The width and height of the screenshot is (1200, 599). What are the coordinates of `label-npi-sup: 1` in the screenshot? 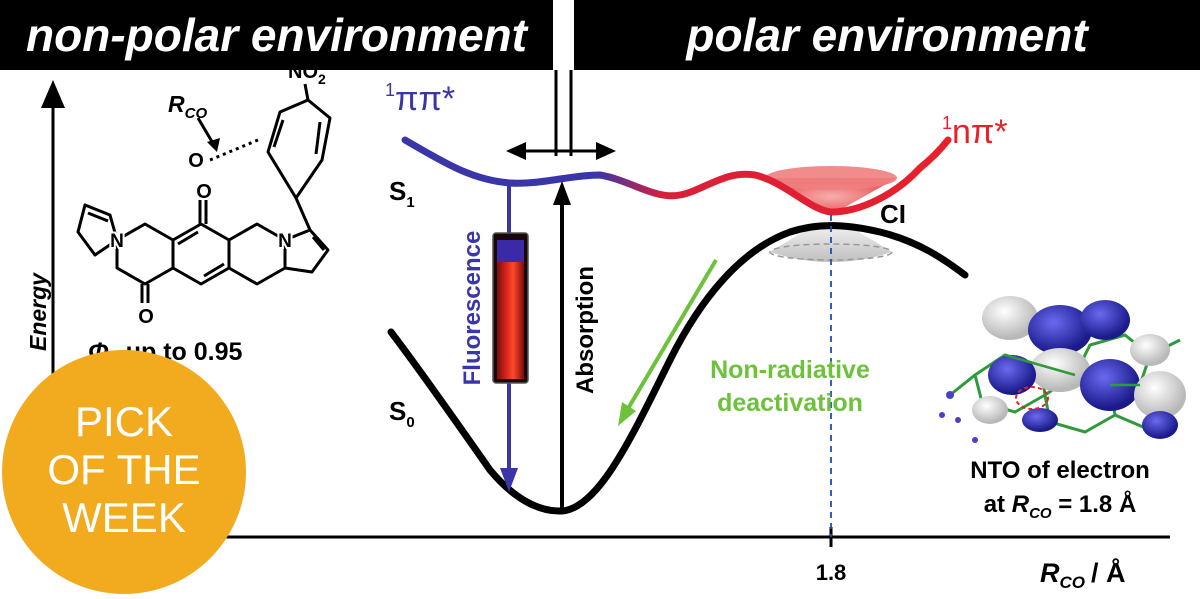 It's located at (947, 123).